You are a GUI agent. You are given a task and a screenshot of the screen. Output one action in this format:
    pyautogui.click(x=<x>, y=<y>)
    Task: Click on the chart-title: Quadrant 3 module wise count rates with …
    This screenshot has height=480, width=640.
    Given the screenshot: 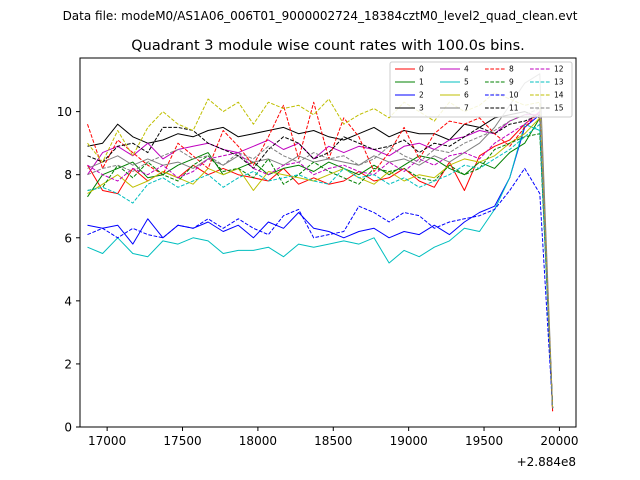 What is the action you would take?
    pyautogui.click(x=328, y=46)
    